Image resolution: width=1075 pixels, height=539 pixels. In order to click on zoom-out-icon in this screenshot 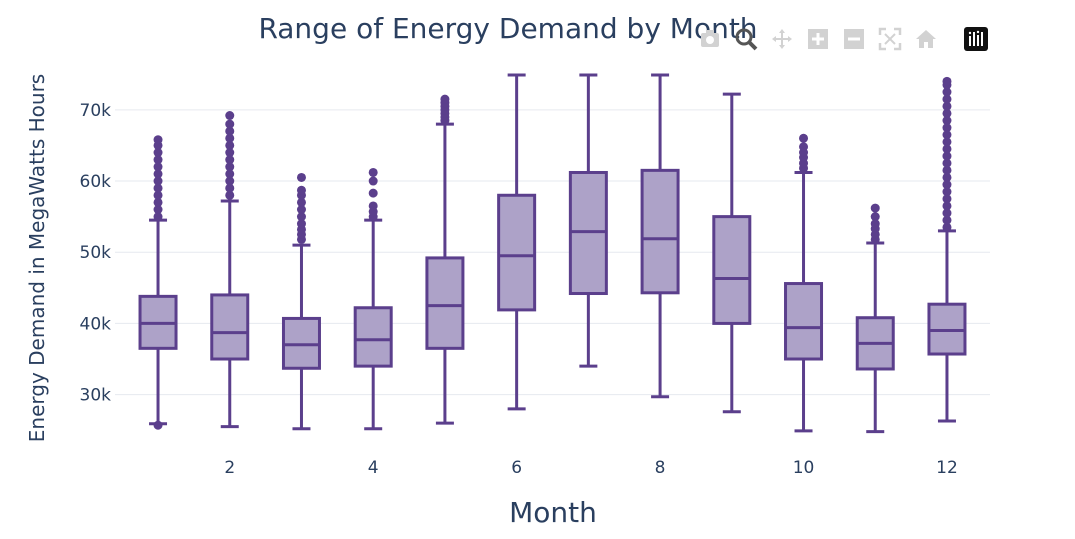, I will do `click(854, 39)`.